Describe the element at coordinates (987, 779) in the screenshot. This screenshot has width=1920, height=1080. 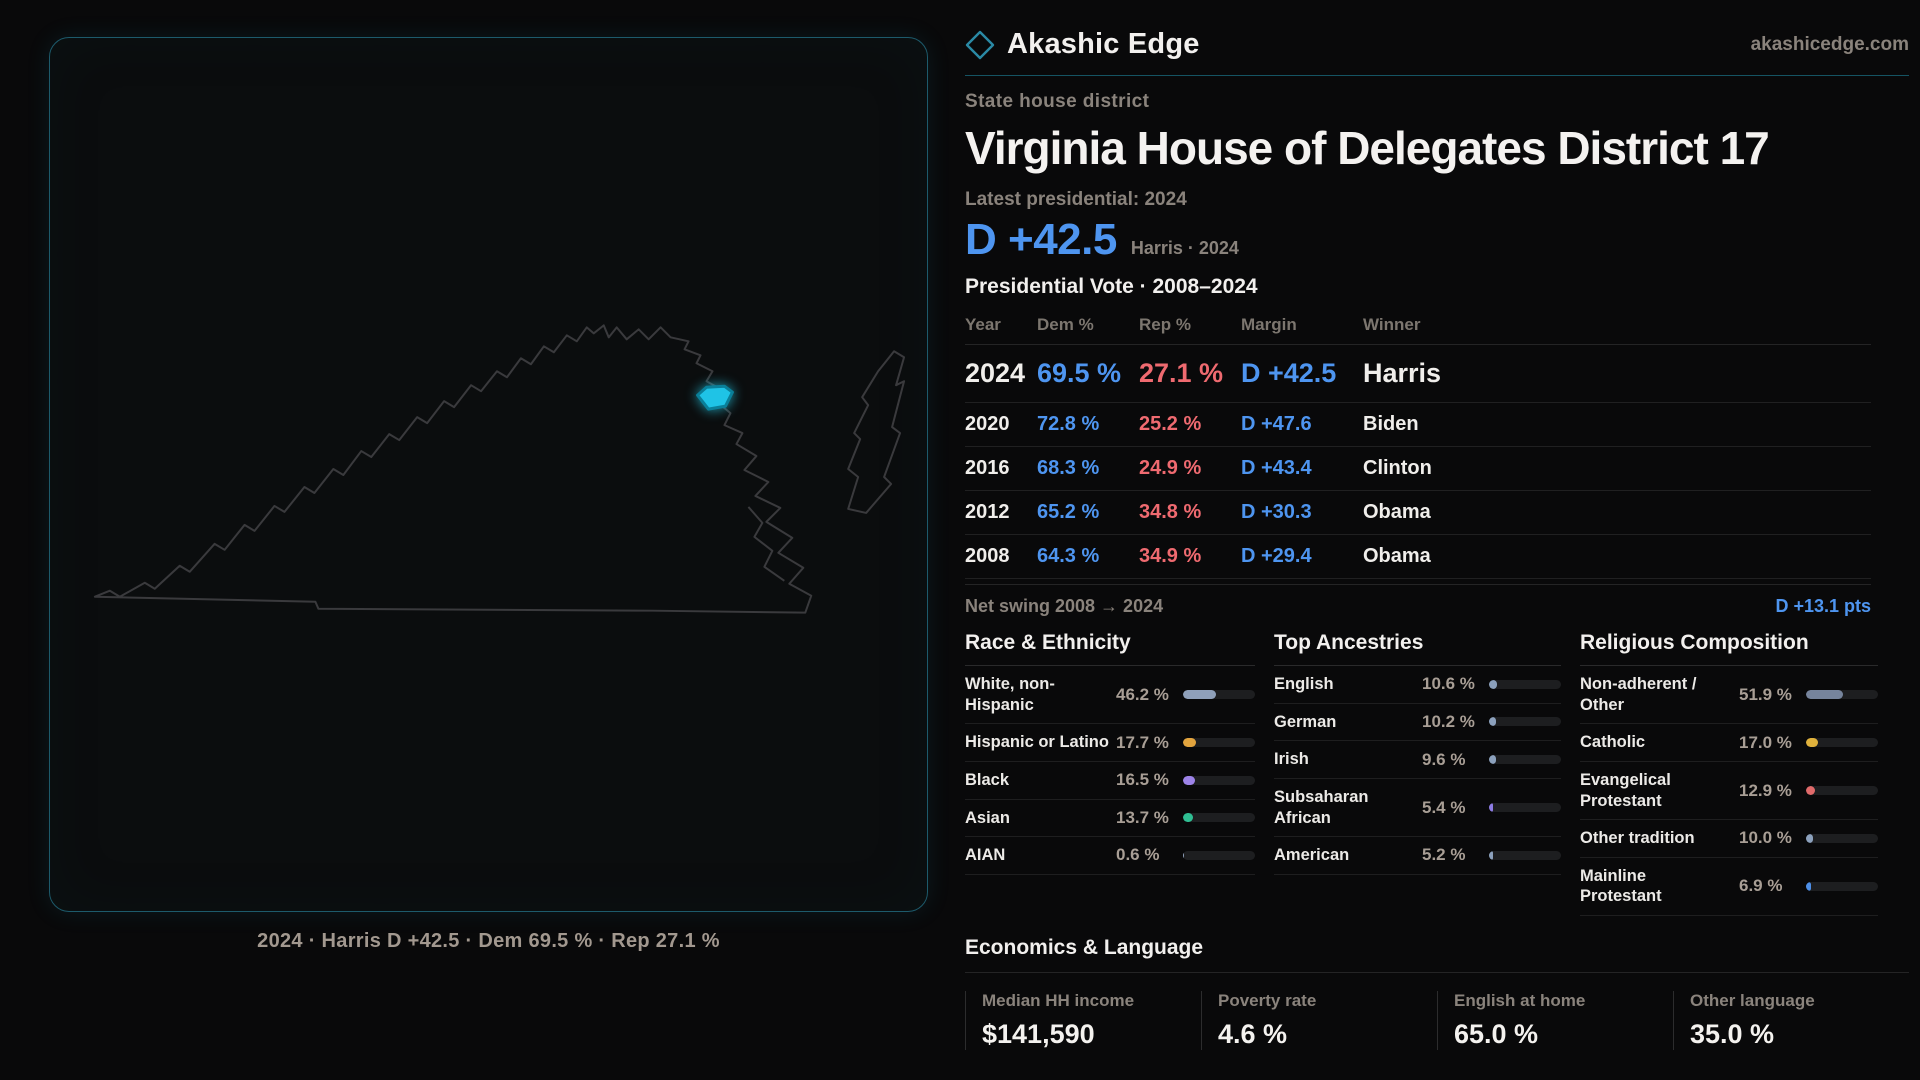
I see `demo-label: Black` at that location.